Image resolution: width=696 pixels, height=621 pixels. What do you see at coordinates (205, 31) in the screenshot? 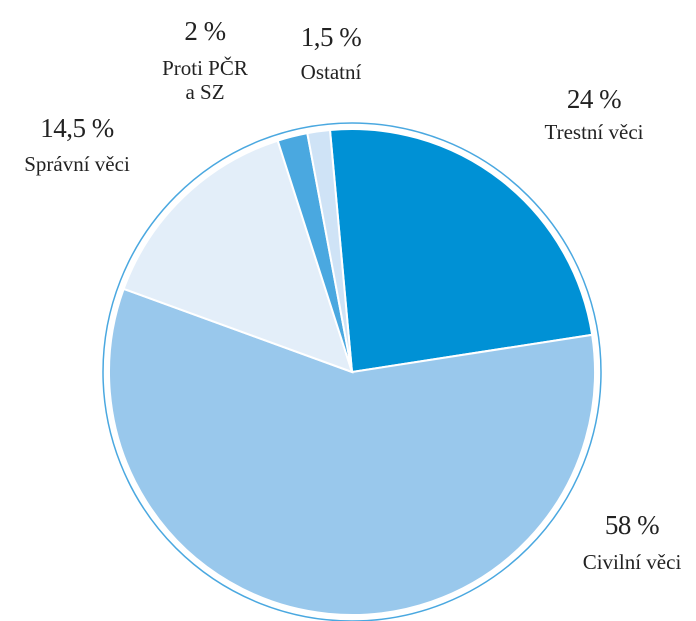
I see `value-label: 2 %` at bounding box center [205, 31].